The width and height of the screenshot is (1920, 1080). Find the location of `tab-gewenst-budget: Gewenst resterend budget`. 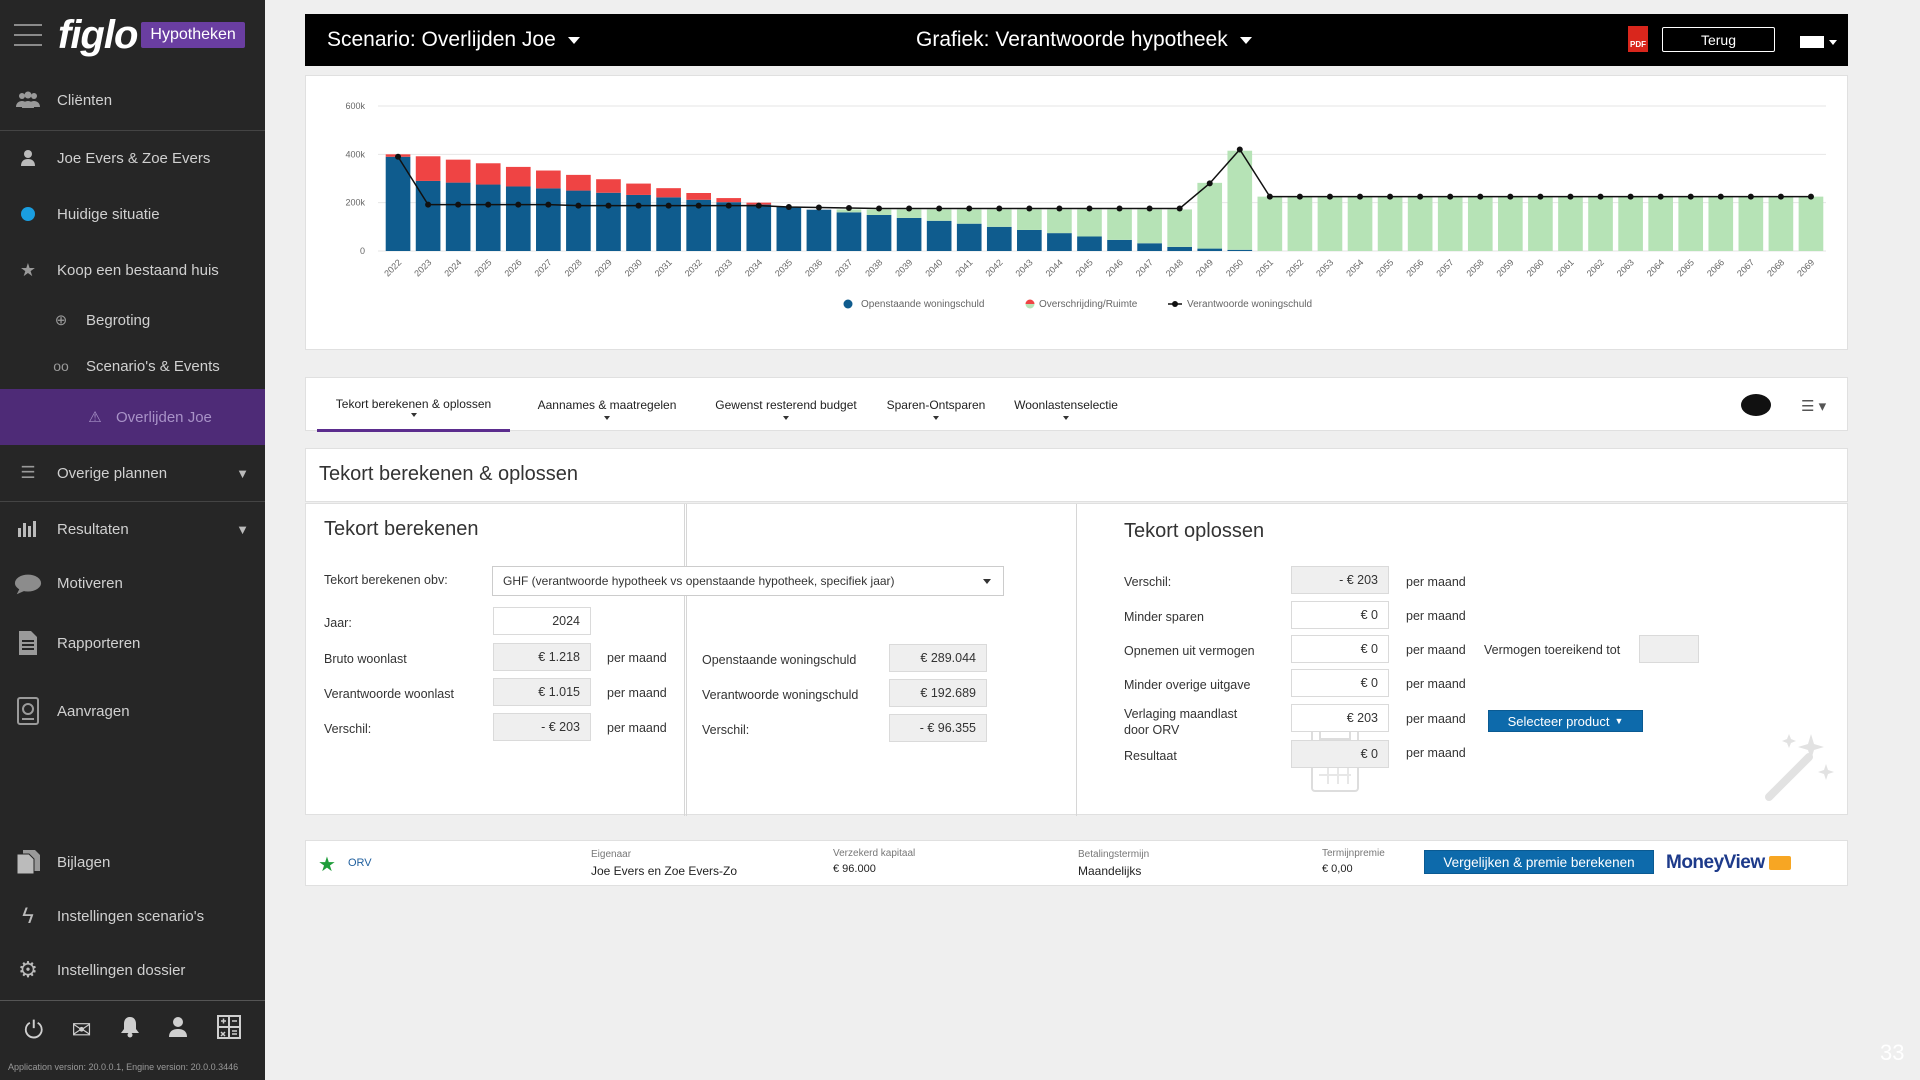

tab-gewenst-budget: Gewenst resterend budget is located at coordinates (786, 405).